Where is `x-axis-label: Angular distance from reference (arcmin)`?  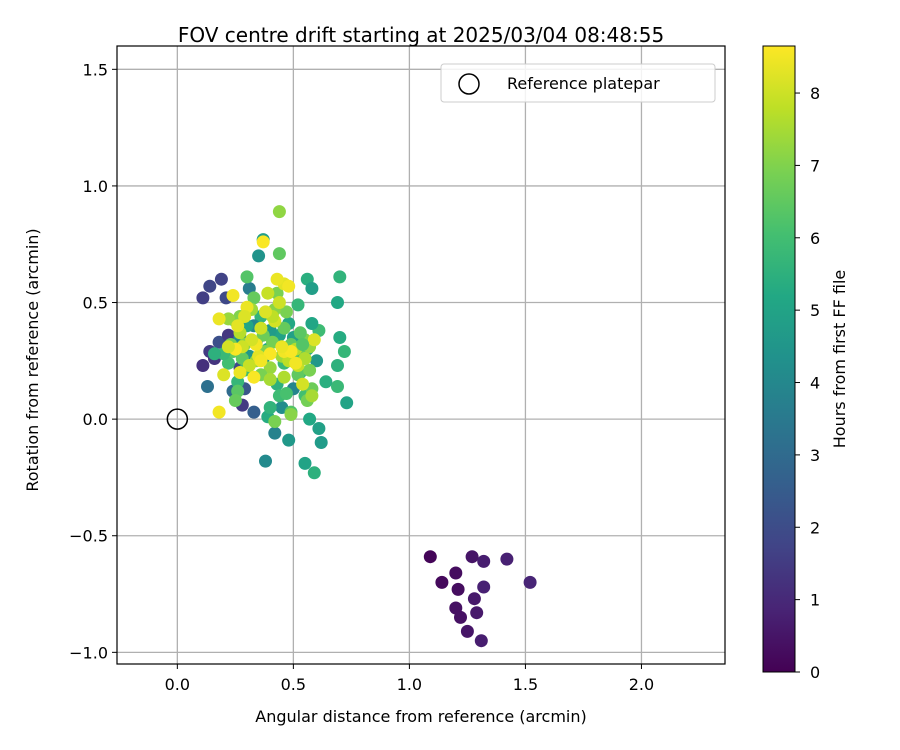 x-axis-label: Angular distance from reference (arcmin) is located at coordinates (420, 716).